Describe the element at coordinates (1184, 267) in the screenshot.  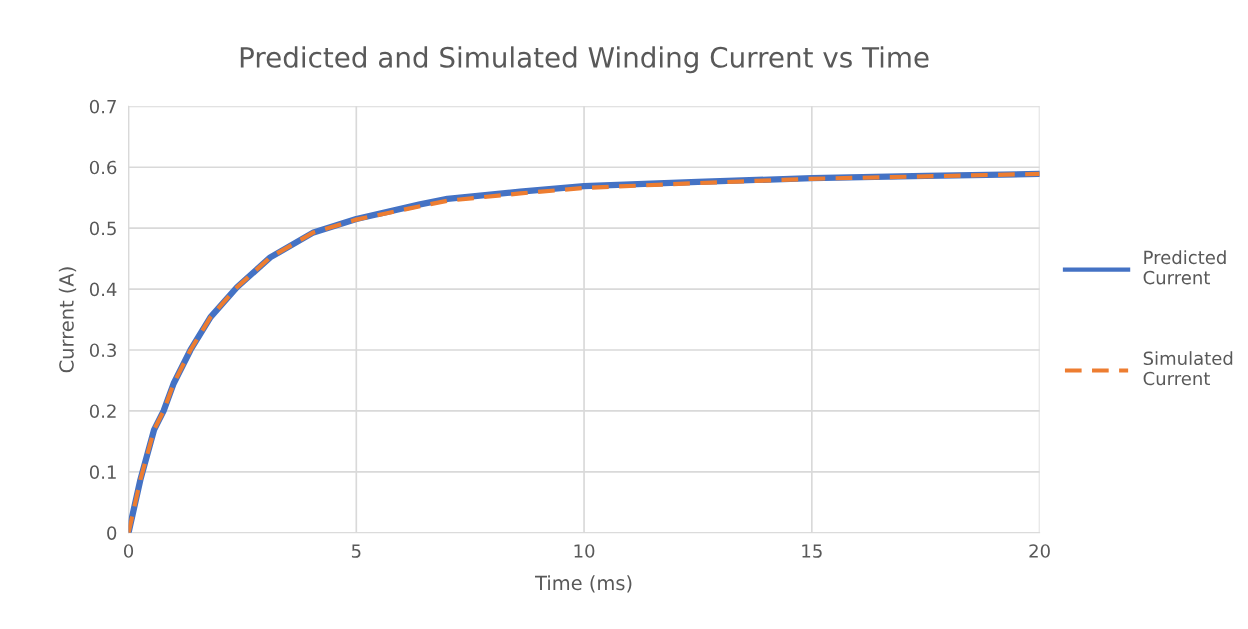
I see `legend-label: Predicted Current` at that location.